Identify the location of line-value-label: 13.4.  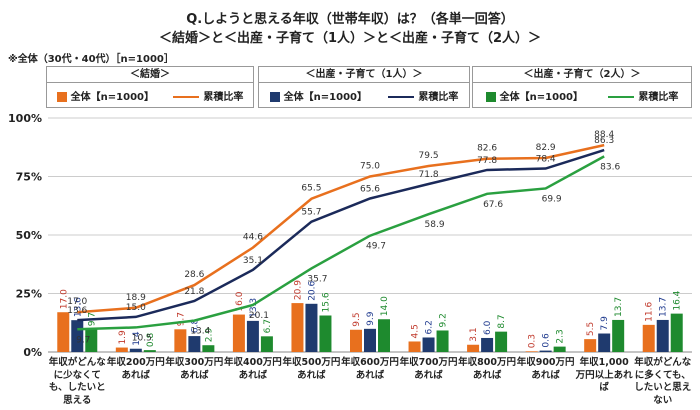
(200, 332).